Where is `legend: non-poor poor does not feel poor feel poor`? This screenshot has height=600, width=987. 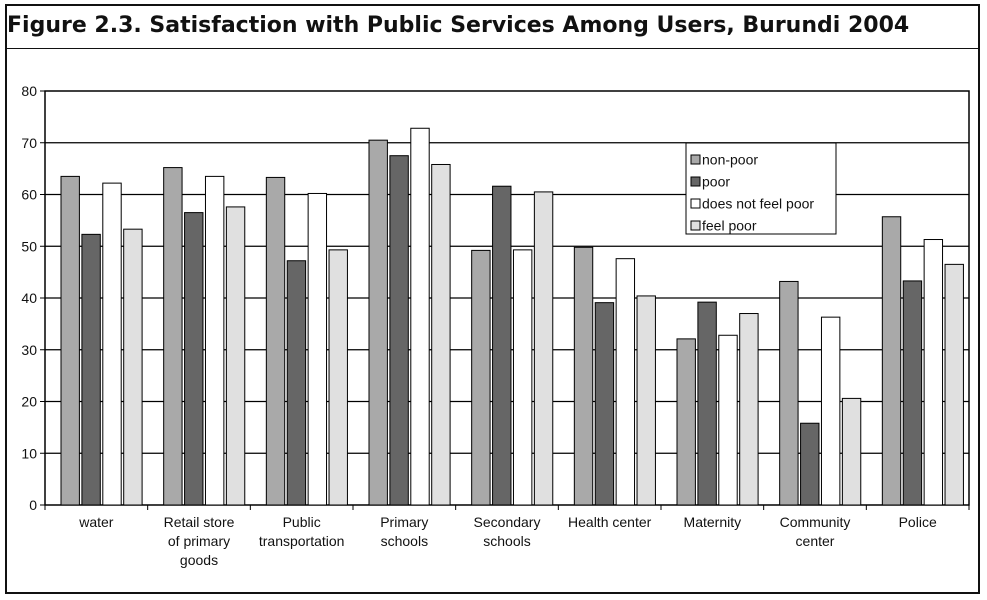 legend: non-poor poor does not feel poor feel poor is located at coordinates (761, 188).